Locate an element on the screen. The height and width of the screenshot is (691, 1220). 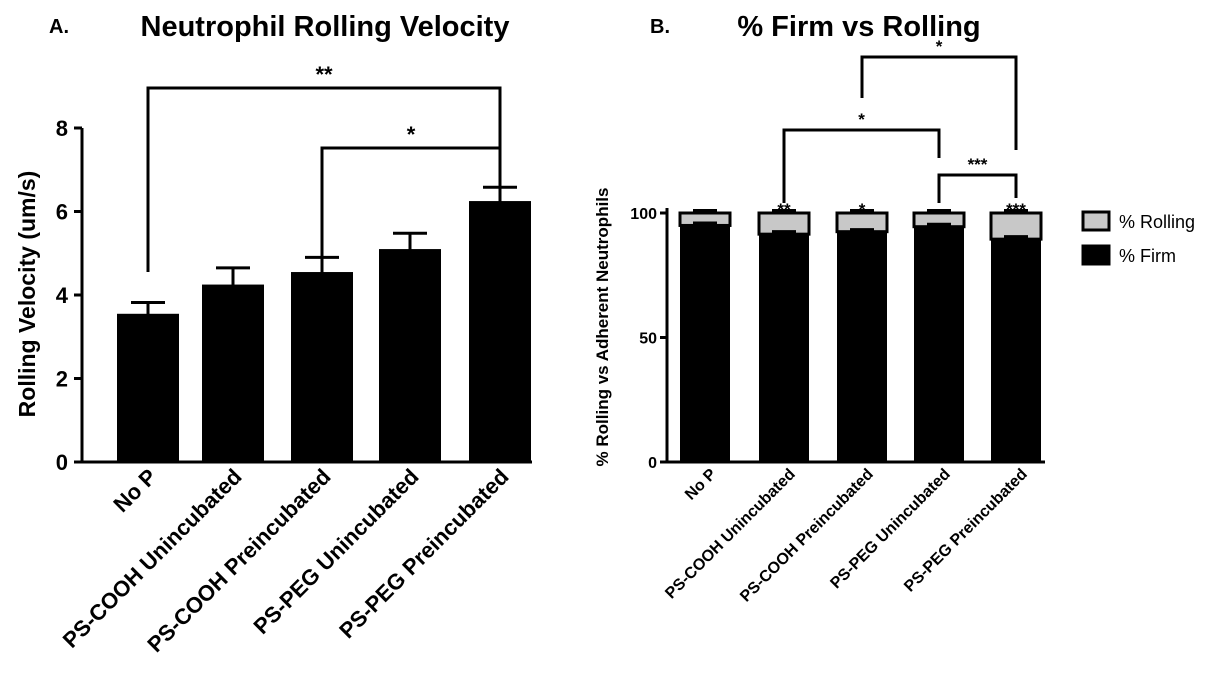
panel-b-legend: % Rolling % Firm is located at coordinates (1138, 238).